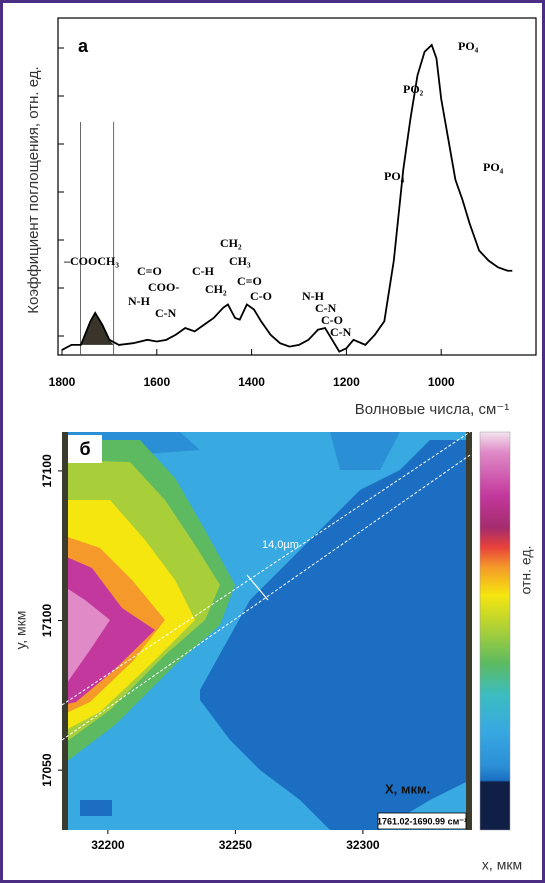 The image size is (545, 883). I want to click on x-tick-label: 1400, so click(251, 382).